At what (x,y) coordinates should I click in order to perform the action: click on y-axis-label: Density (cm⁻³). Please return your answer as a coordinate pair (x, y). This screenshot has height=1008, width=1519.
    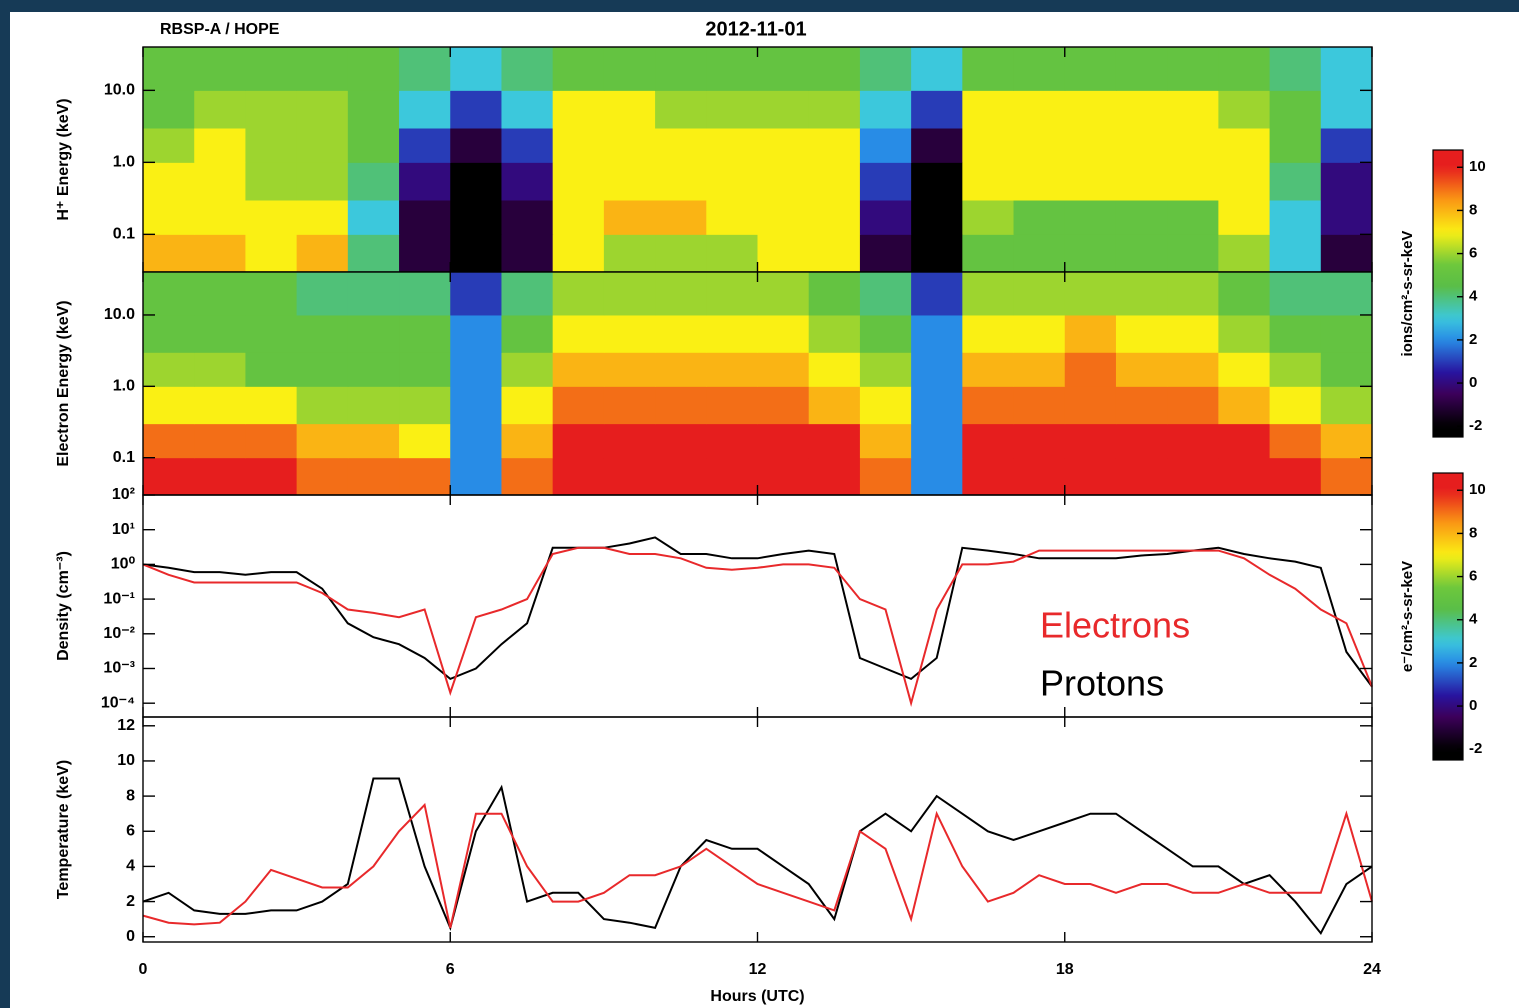
    Looking at the image, I should click on (63, 606).